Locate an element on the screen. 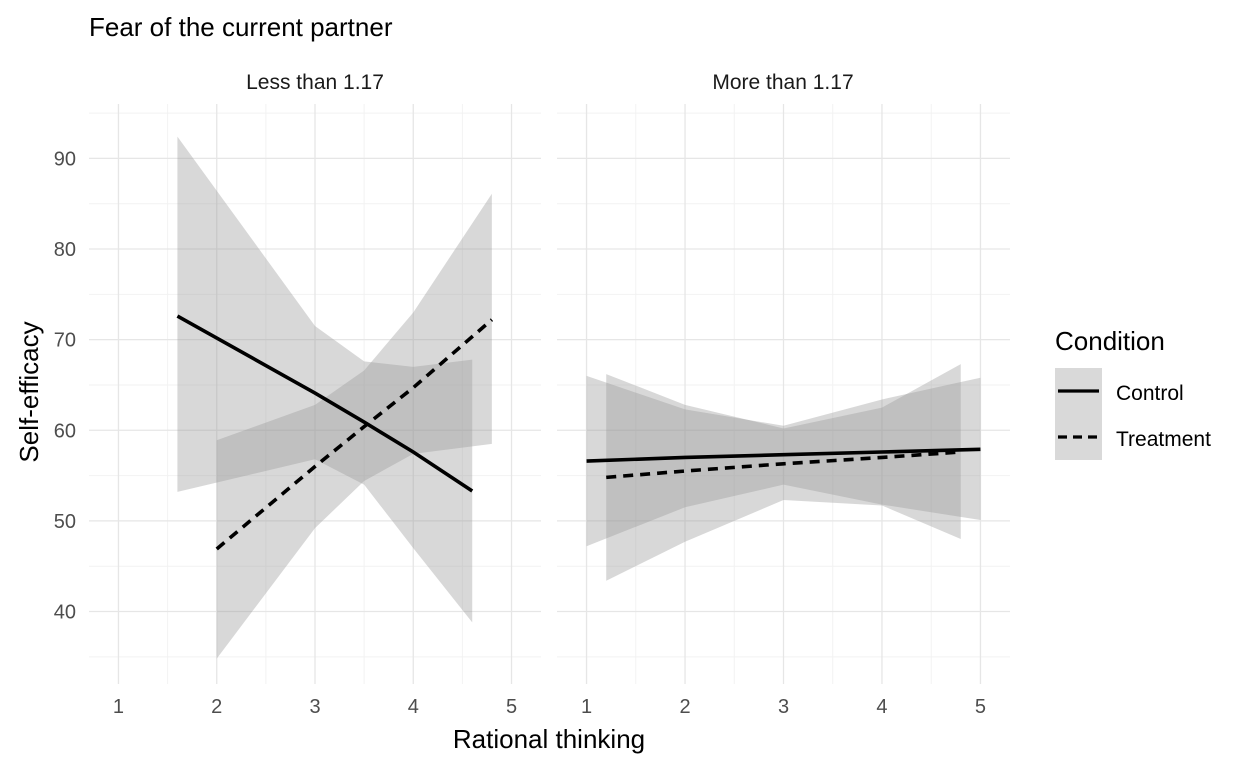 This screenshot has width=1248, height=768. facet-strip-label: More than 1.17 is located at coordinates (782, 82).